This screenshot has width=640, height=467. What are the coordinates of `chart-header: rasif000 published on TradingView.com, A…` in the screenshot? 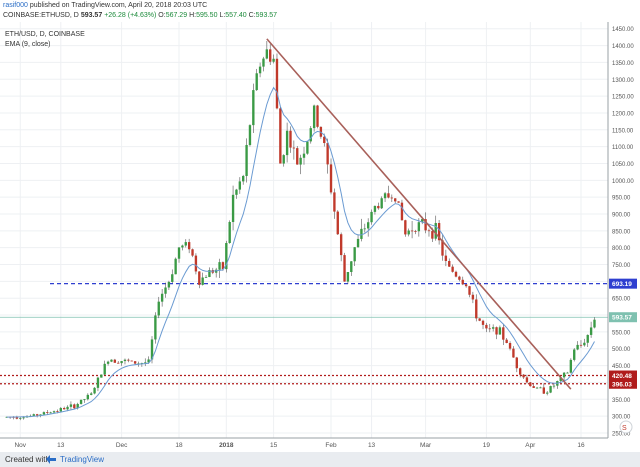 It's located at (320, 11).